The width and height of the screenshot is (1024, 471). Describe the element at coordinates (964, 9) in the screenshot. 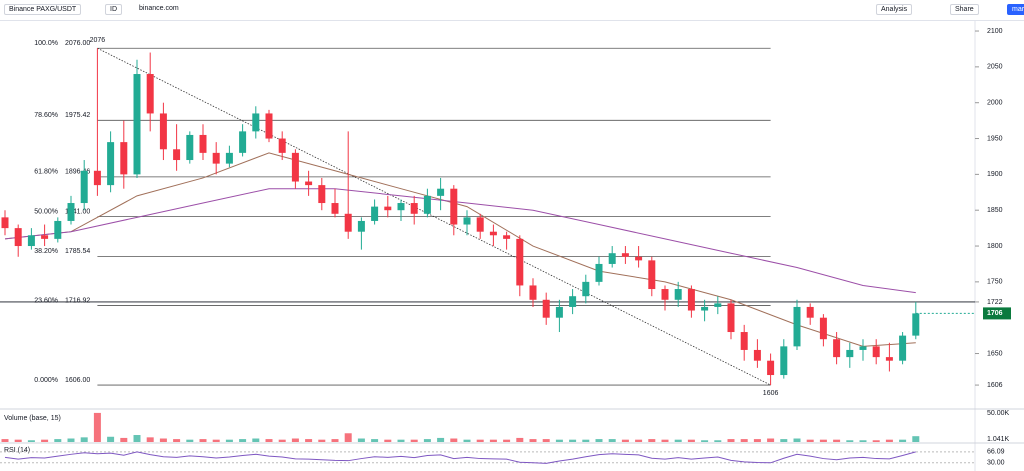

I see `share-button: Share` at that location.